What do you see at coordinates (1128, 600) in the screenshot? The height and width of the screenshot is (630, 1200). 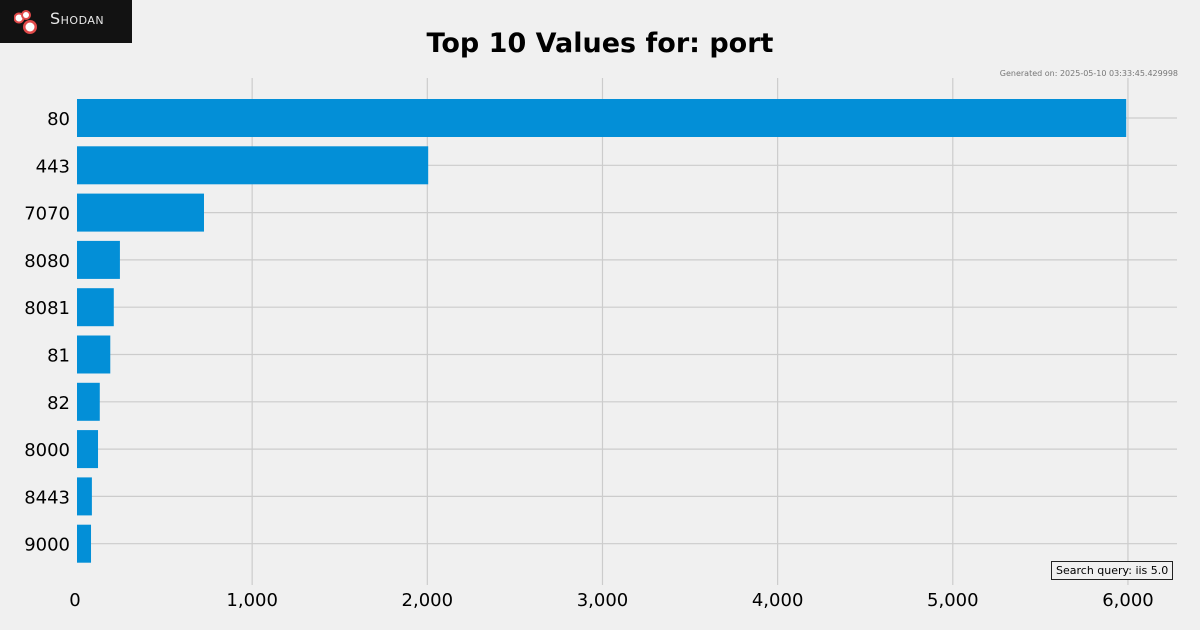 I see `x-tick-label: 6,000` at bounding box center [1128, 600].